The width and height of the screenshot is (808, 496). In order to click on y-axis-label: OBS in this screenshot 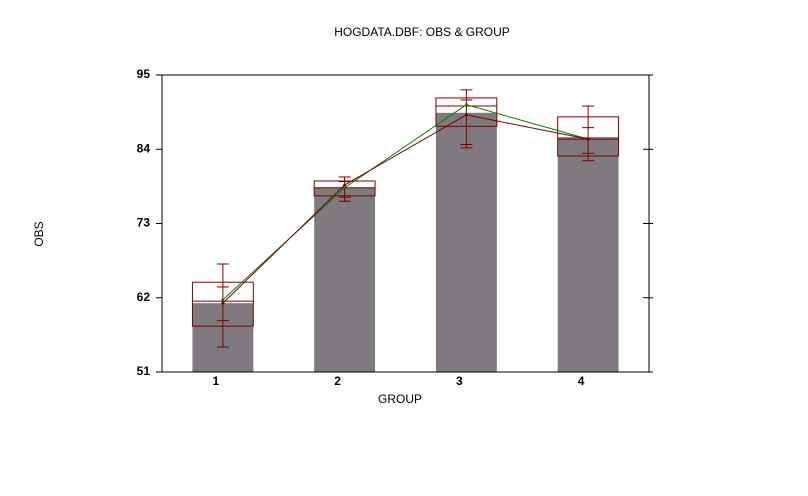, I will do `click(39, 233)`.